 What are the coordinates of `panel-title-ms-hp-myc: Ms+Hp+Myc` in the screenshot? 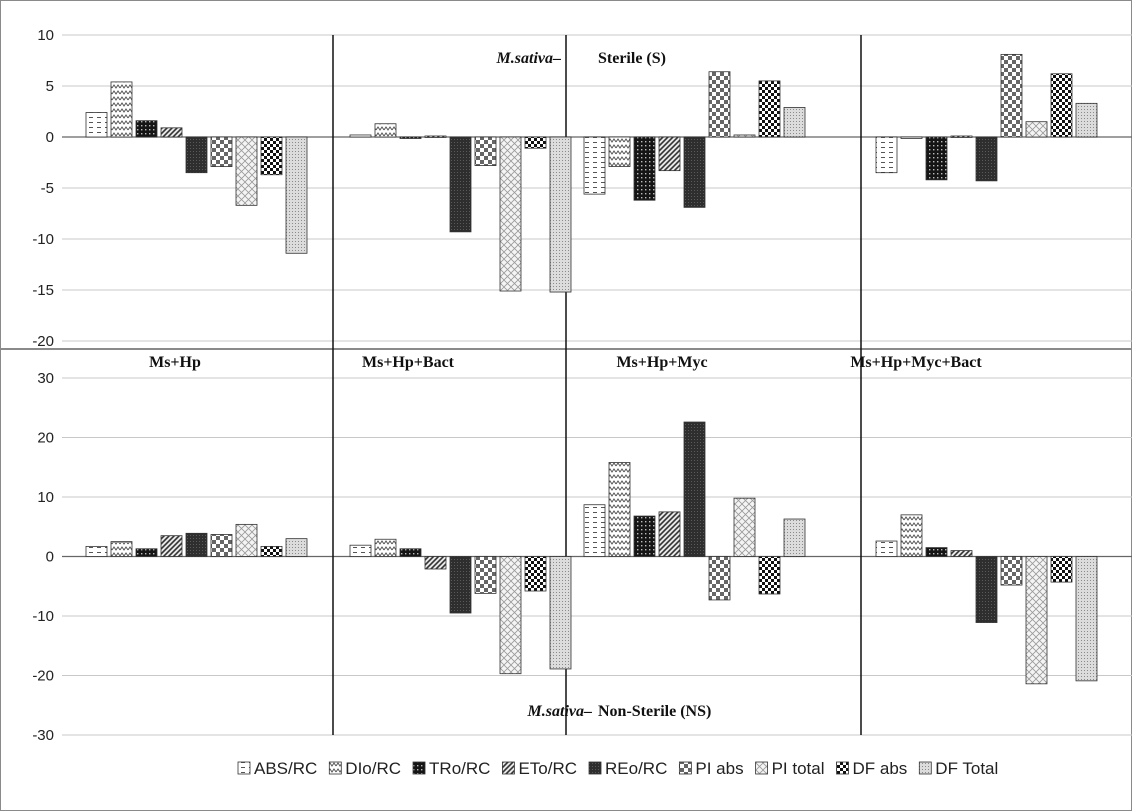 It's located at (661, 362).